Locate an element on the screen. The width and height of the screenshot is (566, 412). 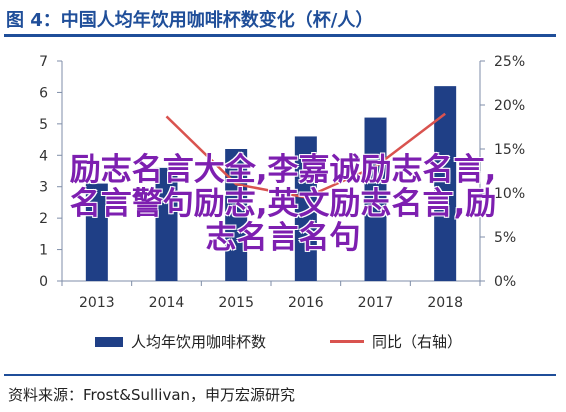
chart-title: 图 4：中国人均年饮用咖啡杯数变化（杯/人） is located at coordinates (190, 20).